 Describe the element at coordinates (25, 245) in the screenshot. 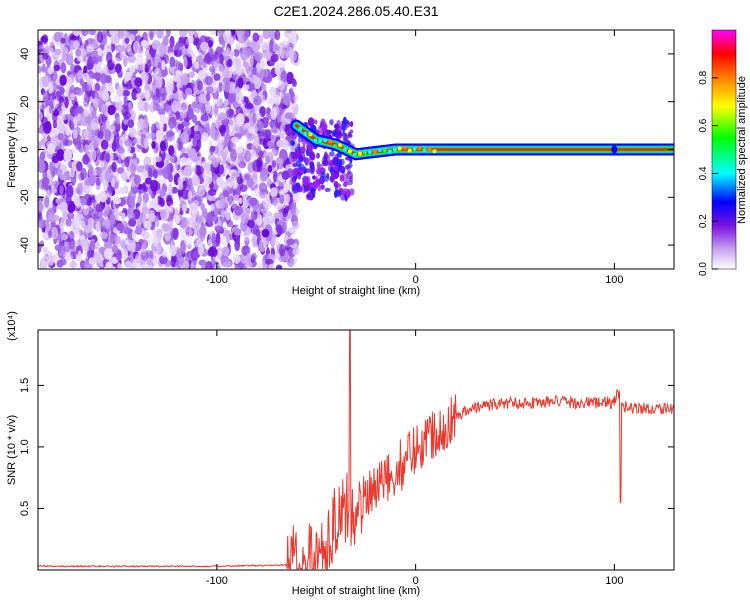

I see `y-tick-label: -40` at that location.